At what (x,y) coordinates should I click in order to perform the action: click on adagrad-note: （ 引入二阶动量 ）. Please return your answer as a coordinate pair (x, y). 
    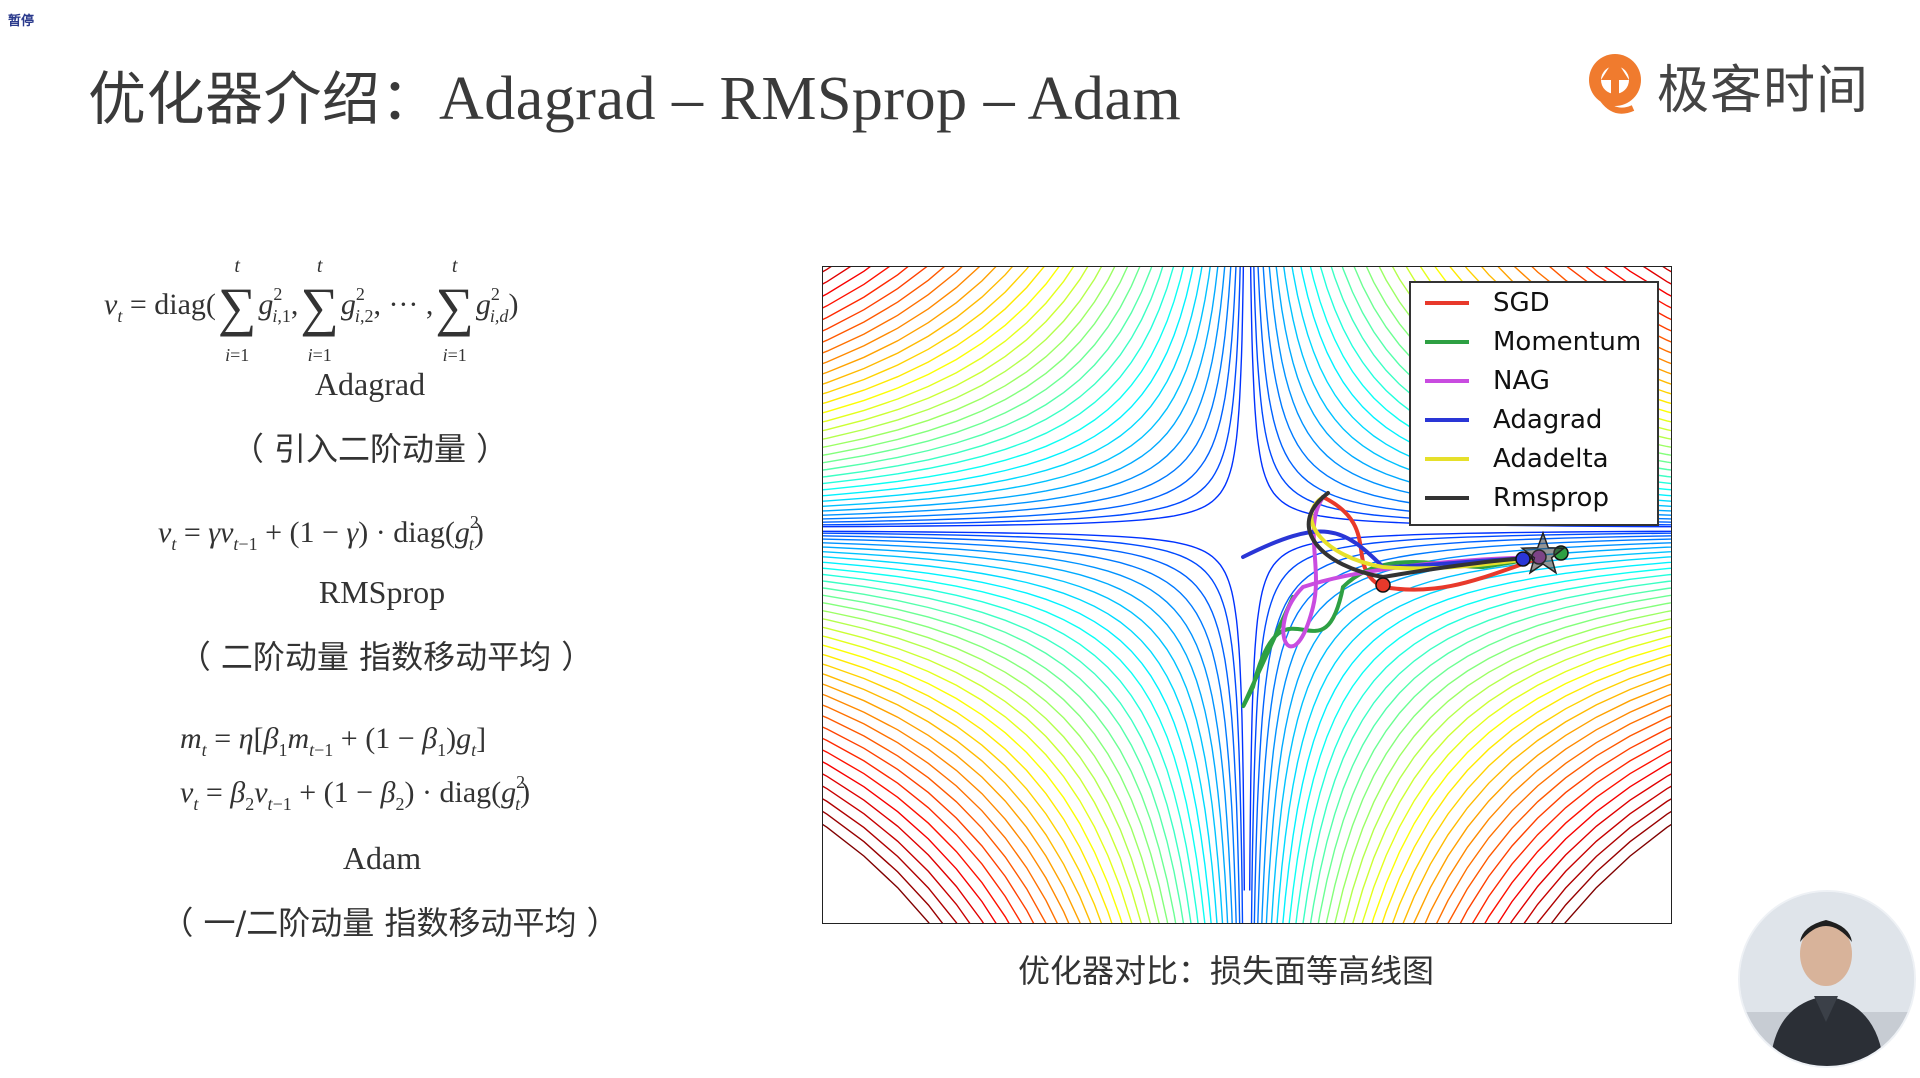
    Looking at the image, I should click on (370, 449).